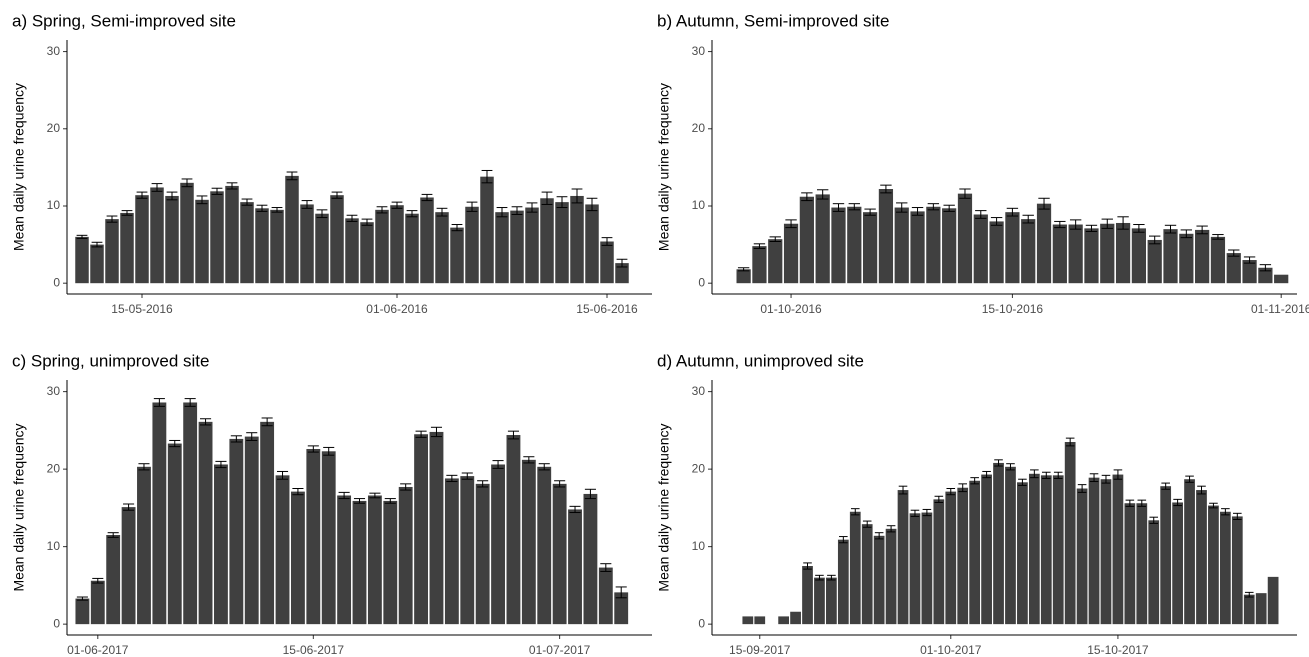 This screenshot has height=657, width=1309. What do you see at coordinates (607, 309) in the screenshot?
I see `x-tick-label: 15-06-2016` at bounding box center [607, 309].